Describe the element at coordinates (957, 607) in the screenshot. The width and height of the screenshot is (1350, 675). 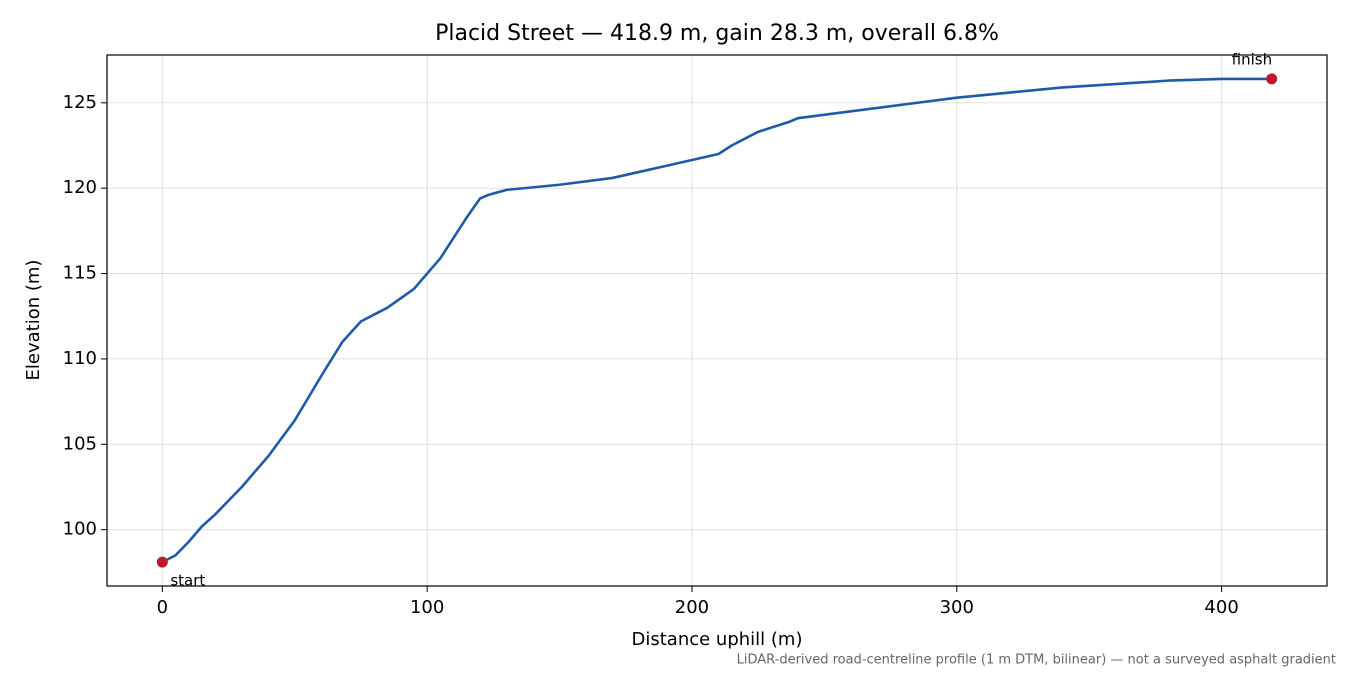
I see `x-tick-label: 300` at that location.